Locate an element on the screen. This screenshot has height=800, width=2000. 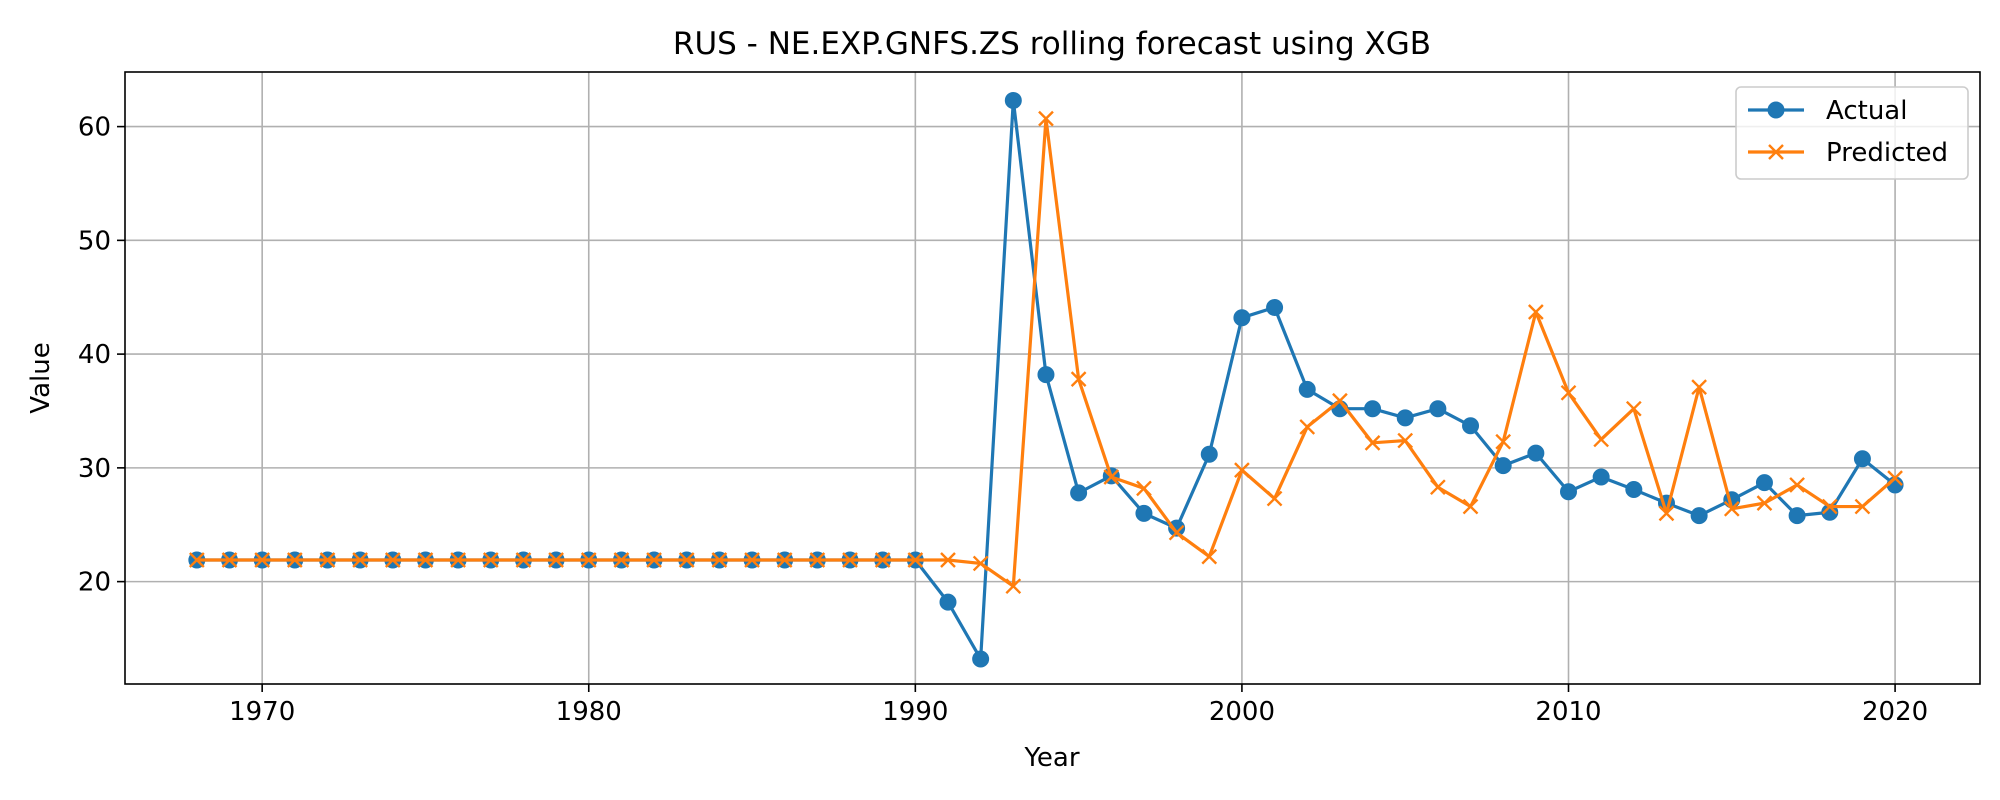
legend-label: Actual is located at coordinates (1866, 111).